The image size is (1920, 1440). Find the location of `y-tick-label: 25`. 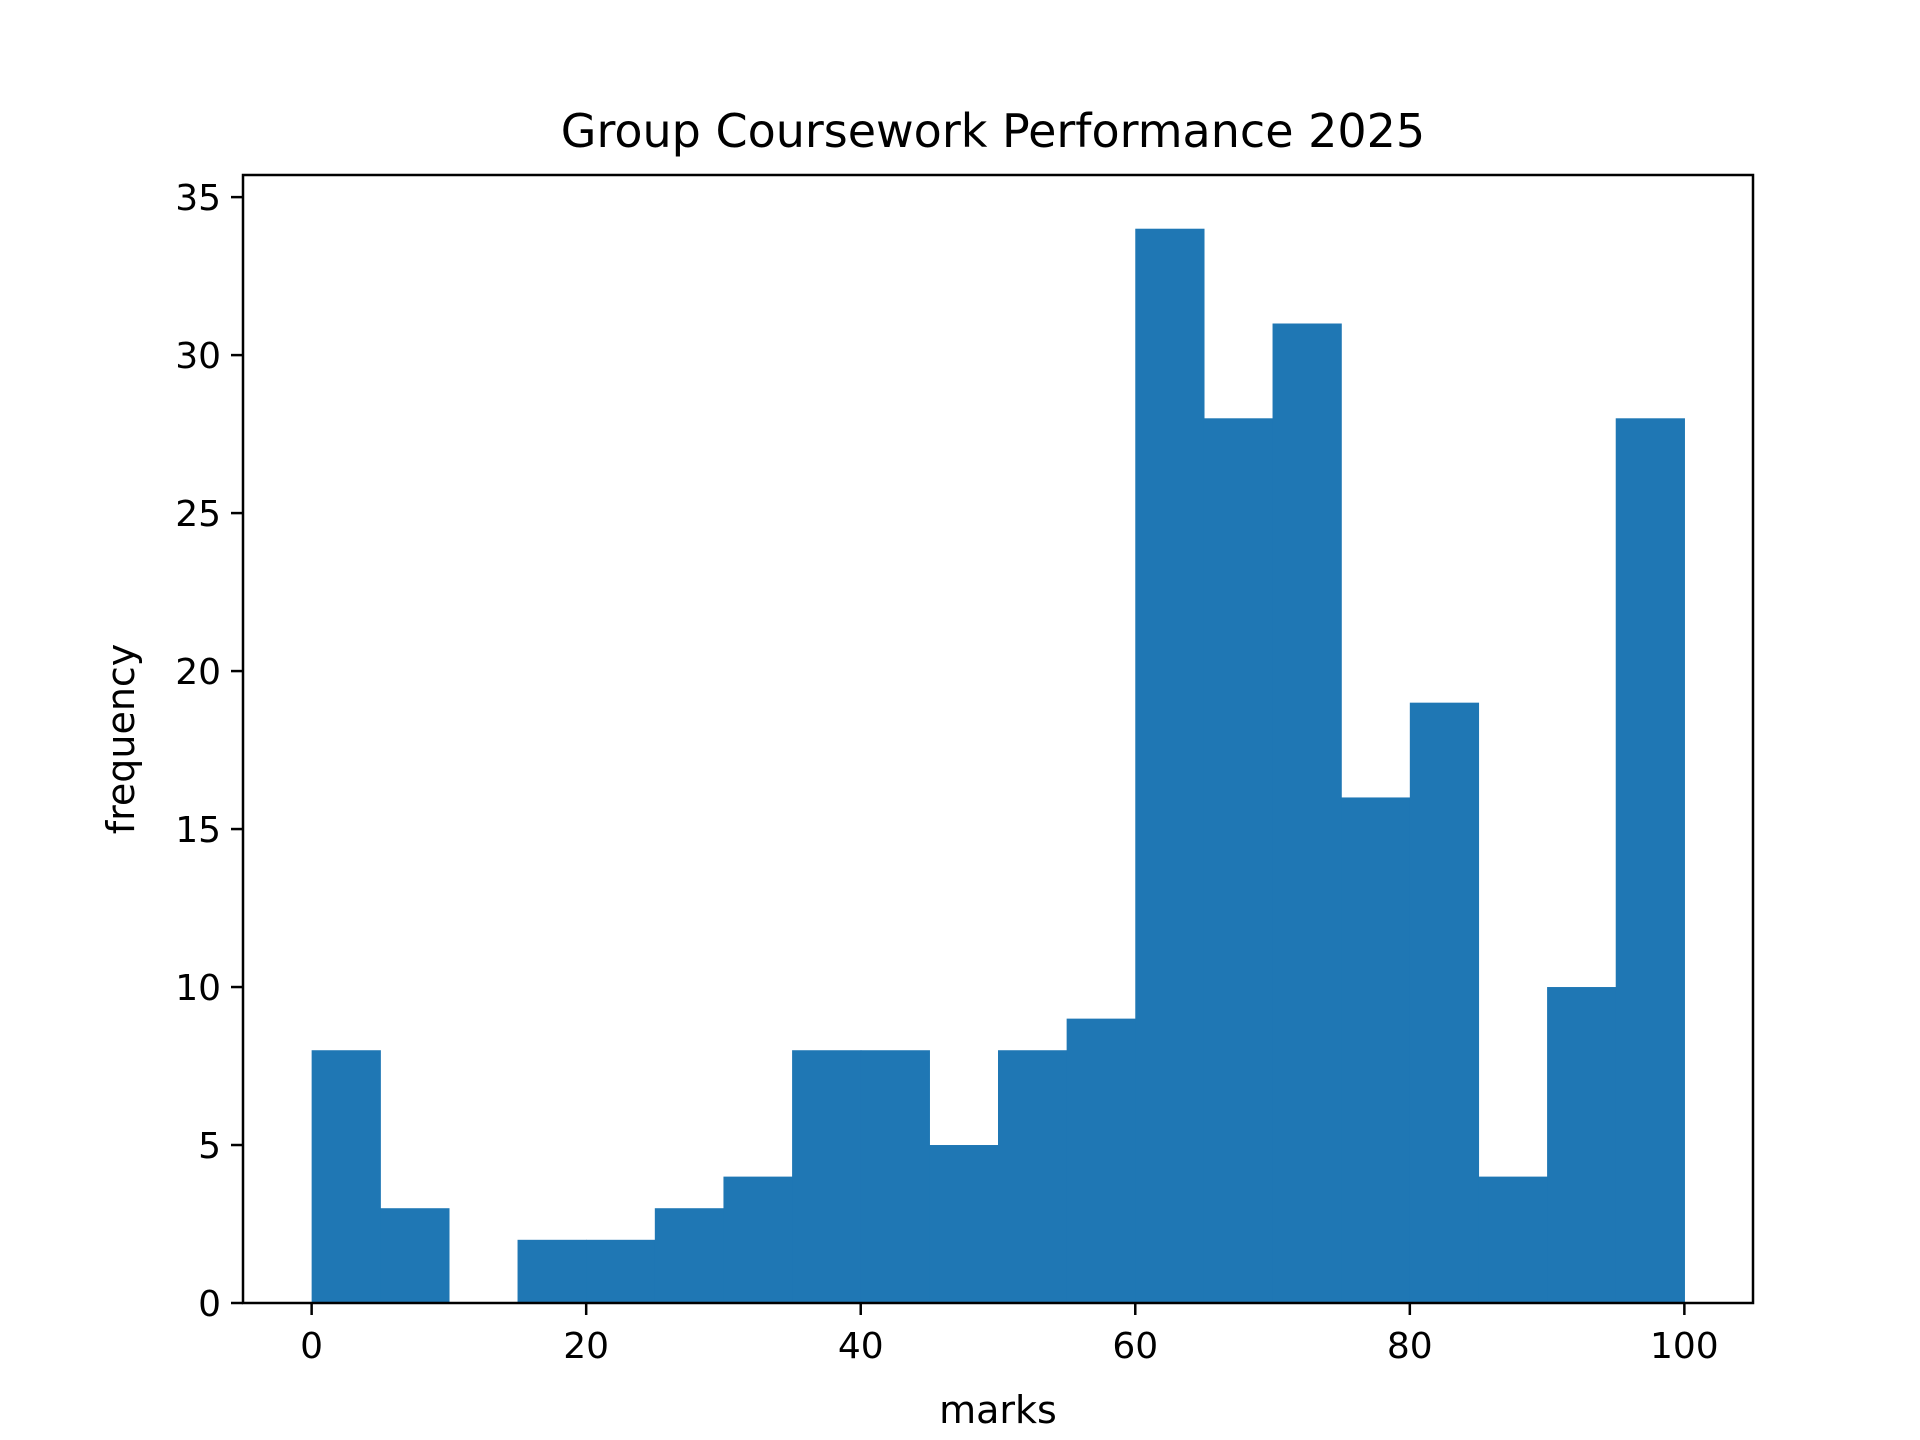

y-tick-label: 25 is located at coordinates (198, 514).